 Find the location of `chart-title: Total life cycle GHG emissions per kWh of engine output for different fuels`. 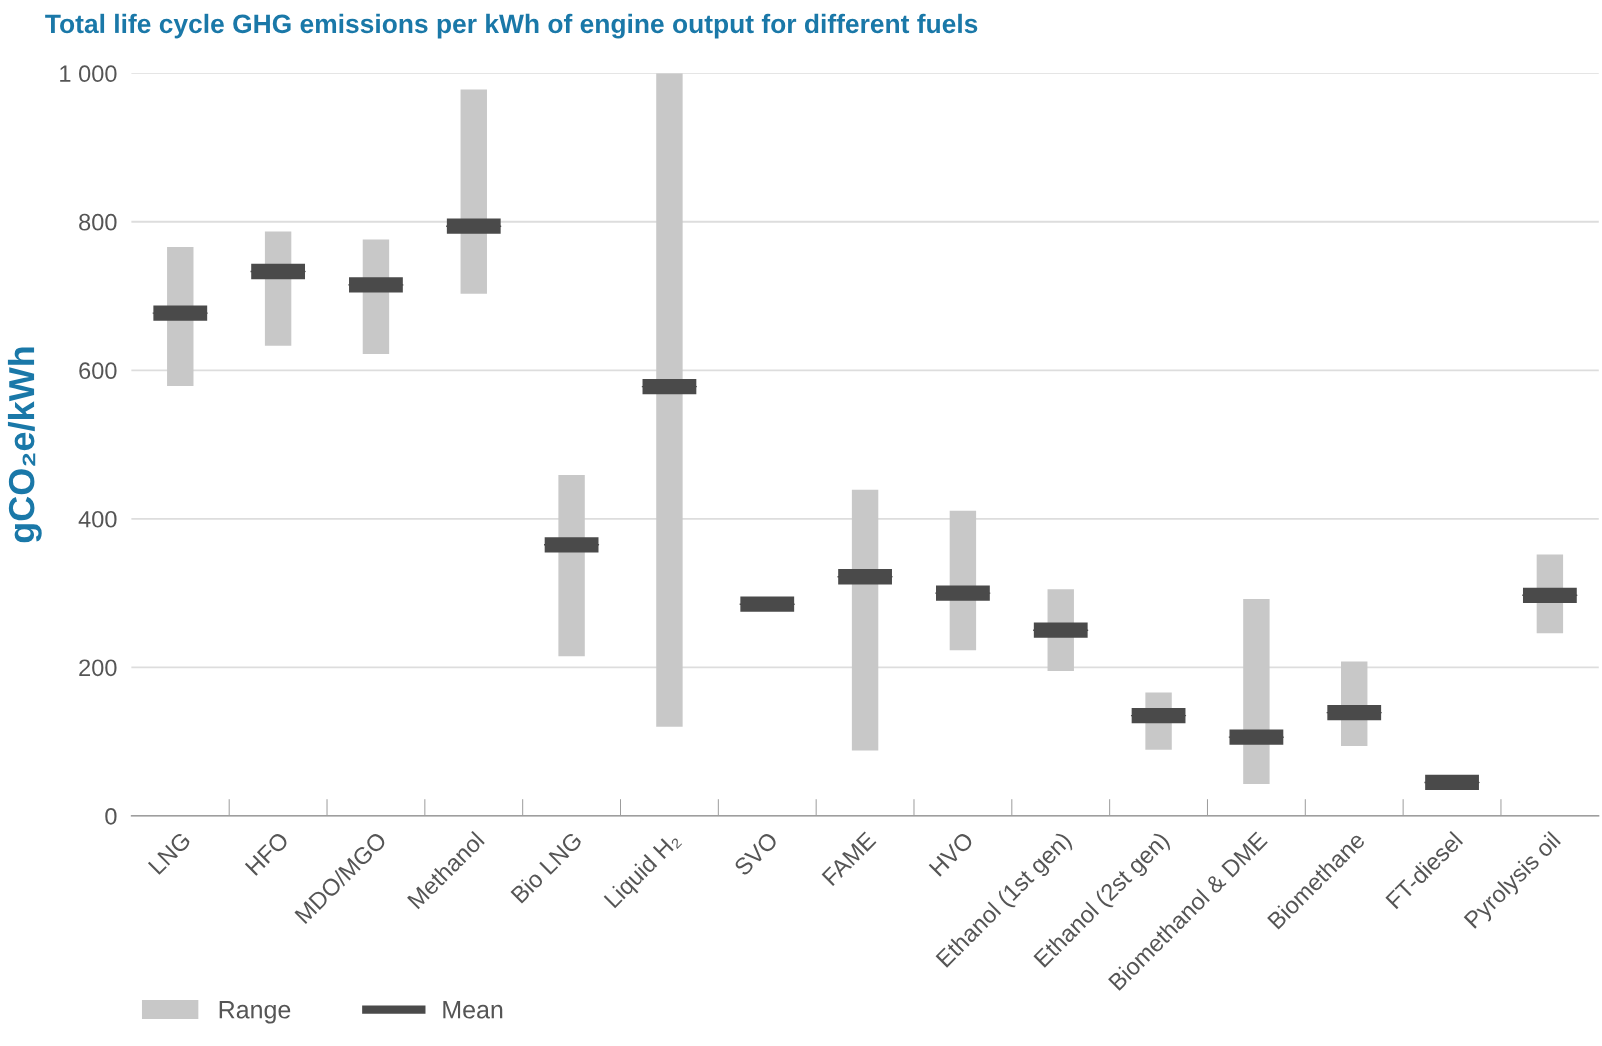

chart-title: Total life cycle GHG emissions per kWh of engine output for different fuels is located at coordinates (511, 26).